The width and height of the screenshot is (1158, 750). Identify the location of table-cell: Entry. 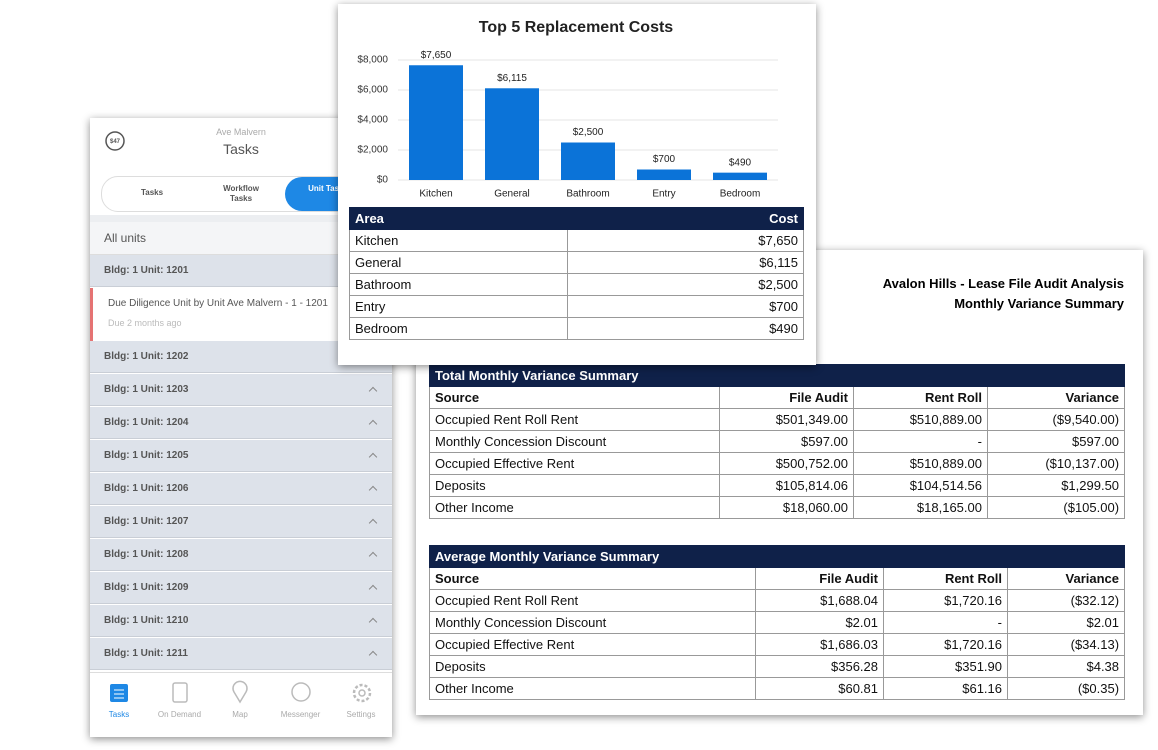
(458, 306).